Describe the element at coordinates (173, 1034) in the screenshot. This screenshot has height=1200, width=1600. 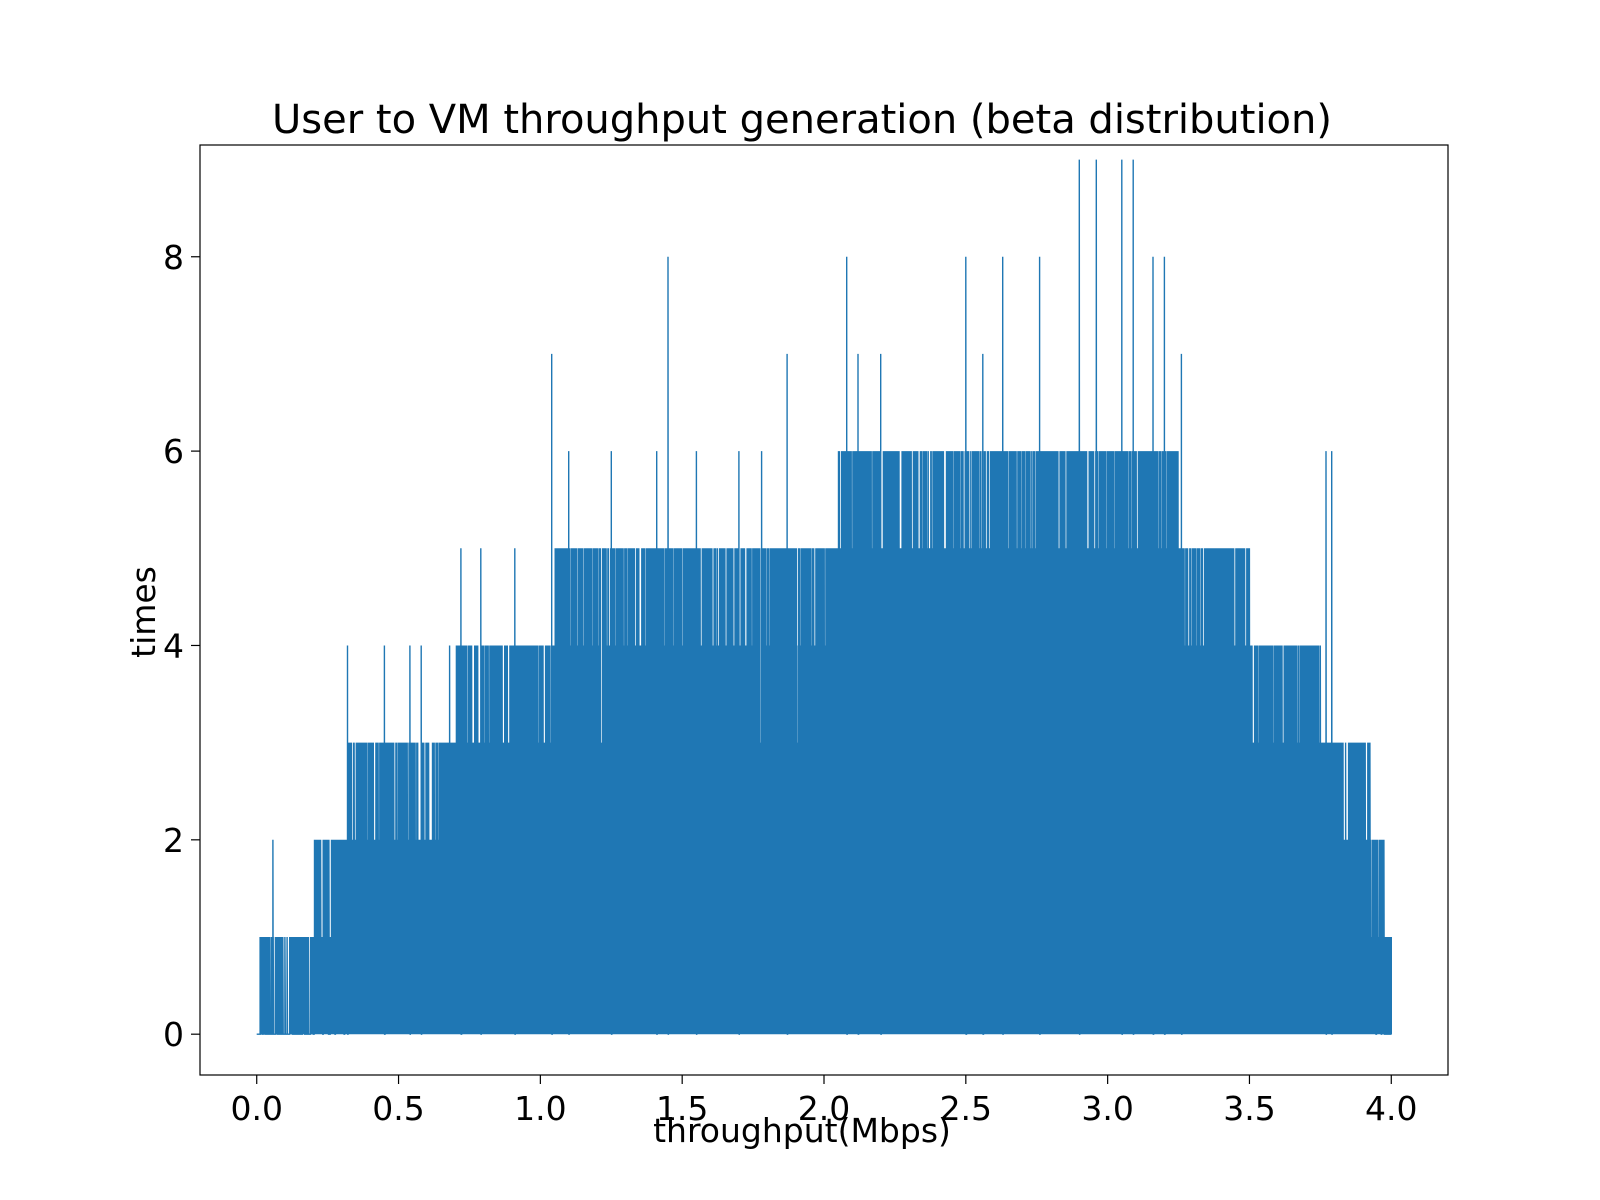
I see `y-tick-label: 0` at that location.